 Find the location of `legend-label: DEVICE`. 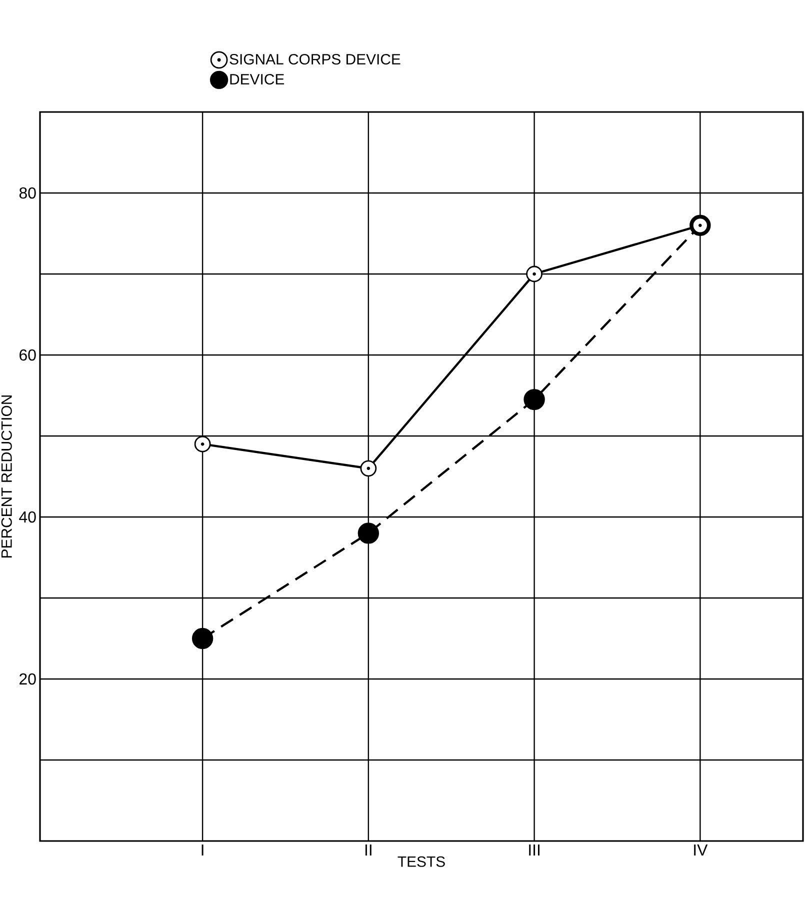

legend-label: DEVICE is located at coordinates (257, 79).